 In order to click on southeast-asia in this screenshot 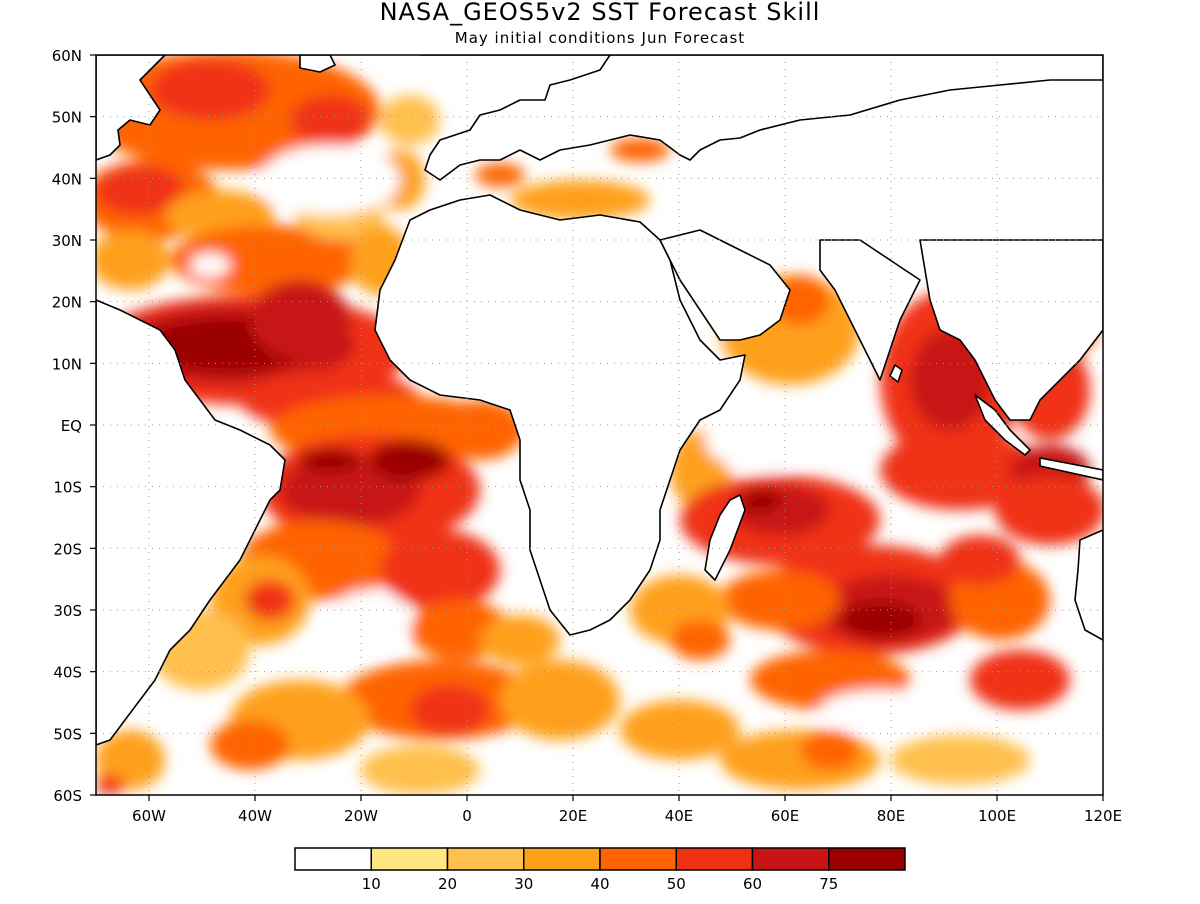, I will do `click(1011, 330)`.